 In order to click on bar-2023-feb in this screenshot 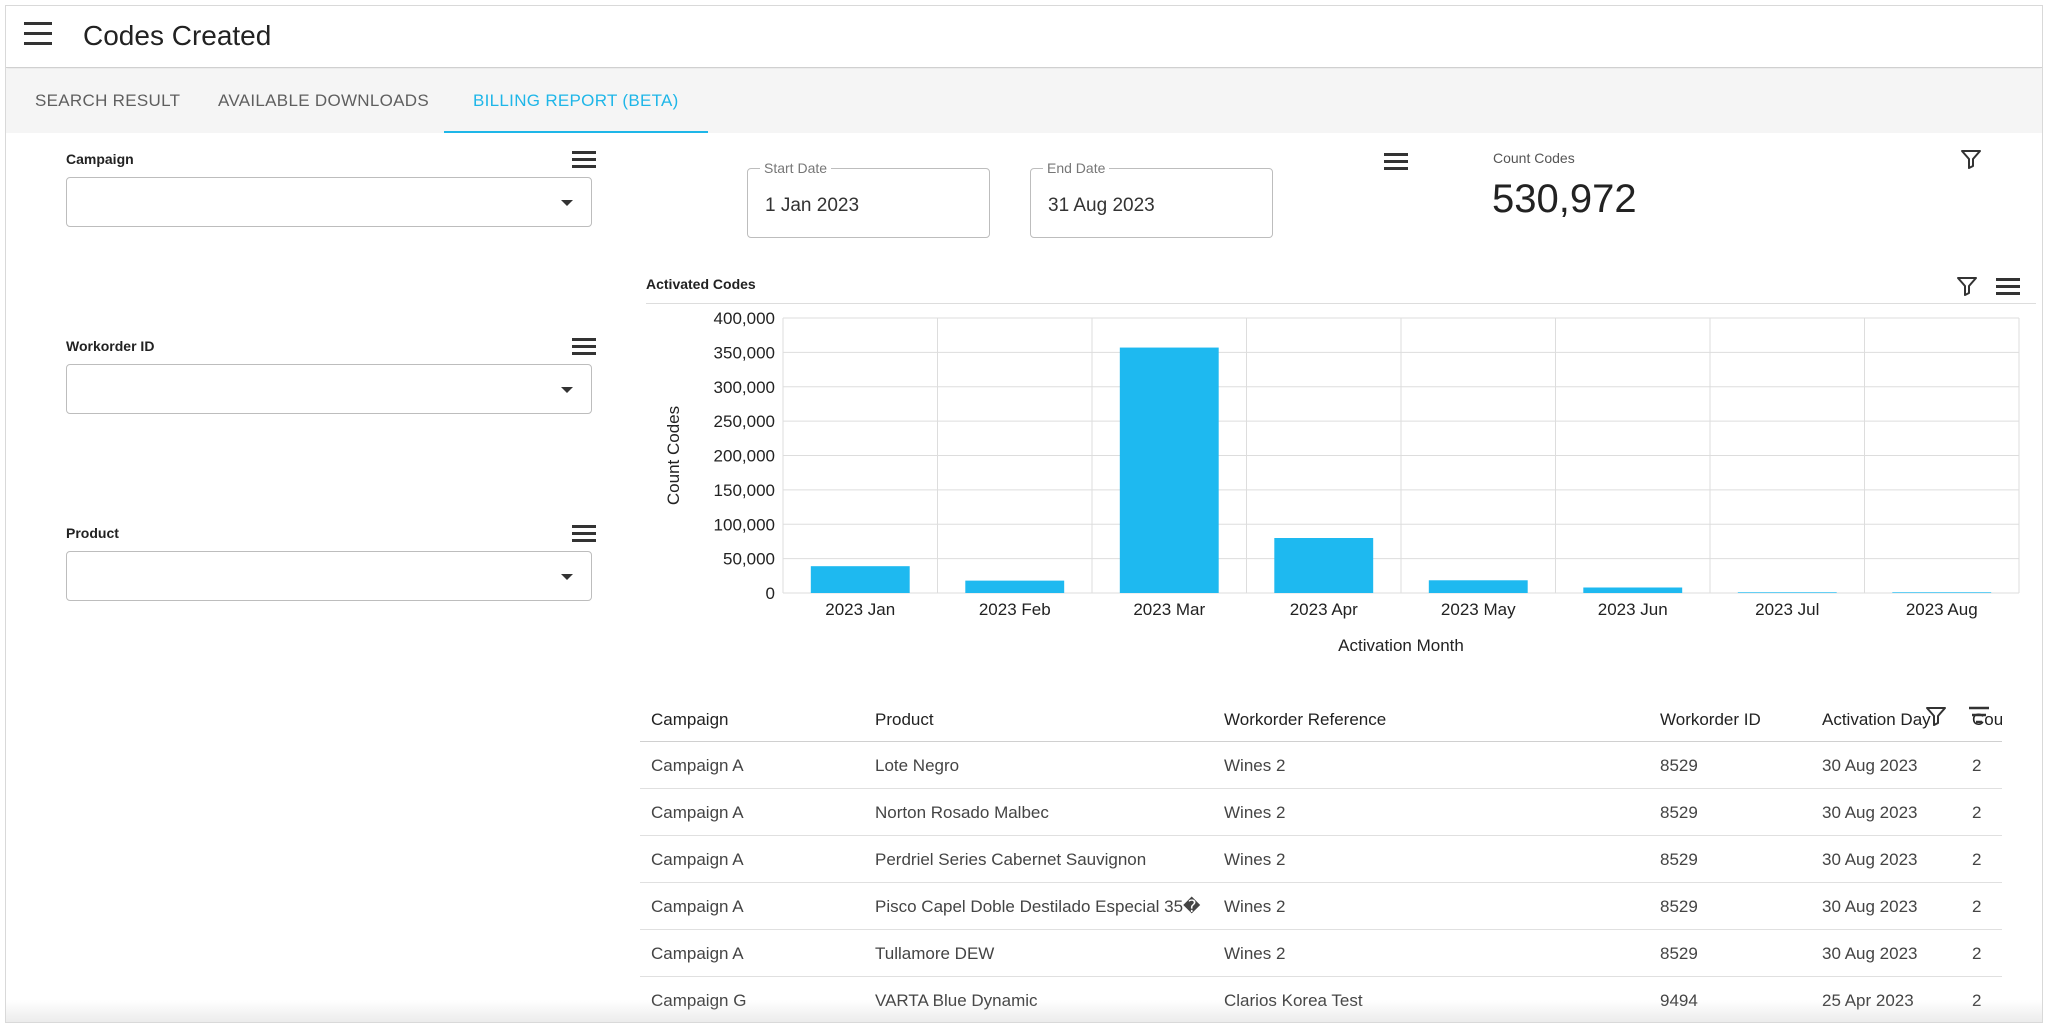, I will do `click(1015, 586)`.